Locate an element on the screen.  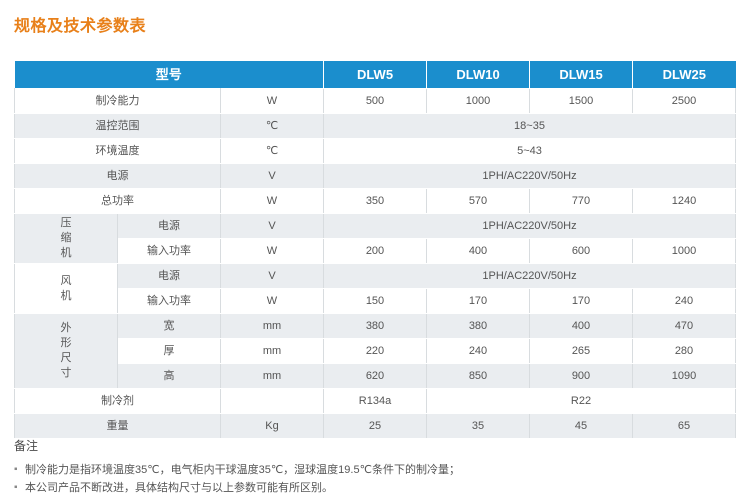
note-item: ▪ 本公司产品不断改进，具体结构尺寸与以上参数可能有所区别。 is located at coordinates (375, 488).